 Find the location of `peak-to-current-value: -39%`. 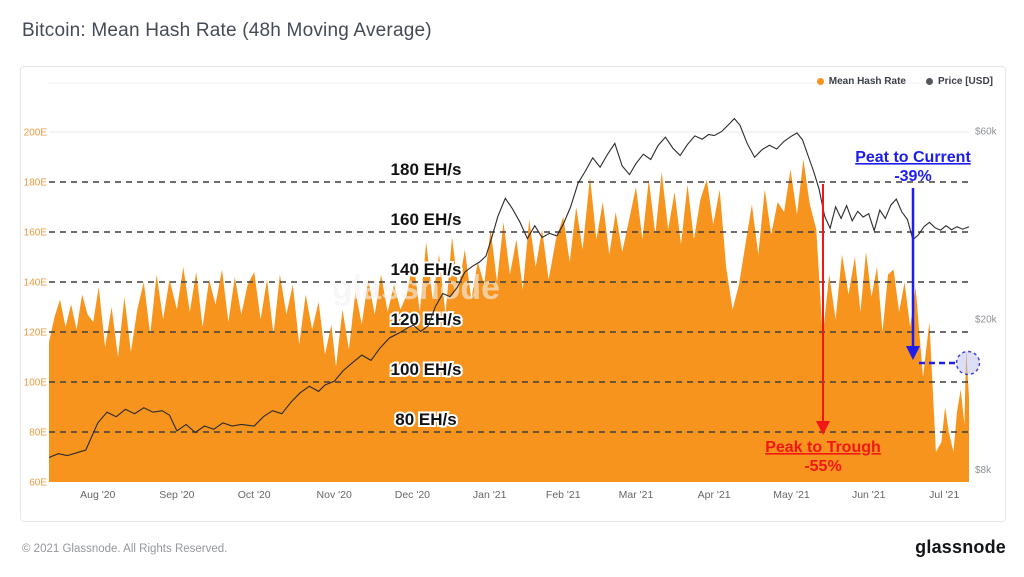

peak-to-current-value: -39% is located at coordinates (912, 176).